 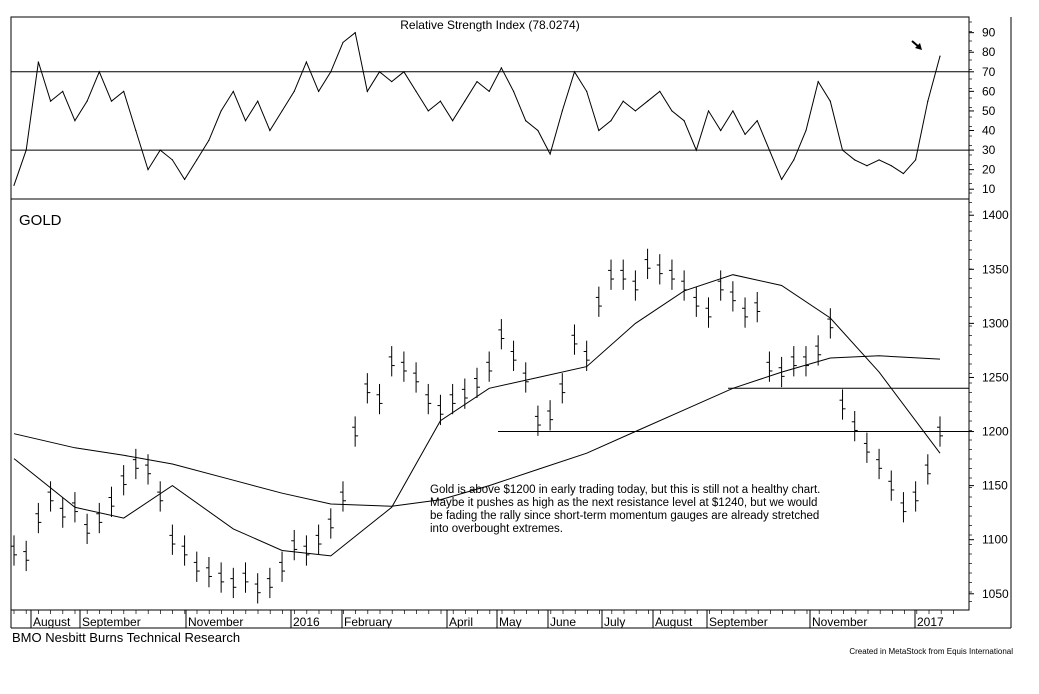 What do you see at coordinates (995, 432) in the screenshot?
I see `price-y-tick-label: 1200` at bounding box center [995, 432].